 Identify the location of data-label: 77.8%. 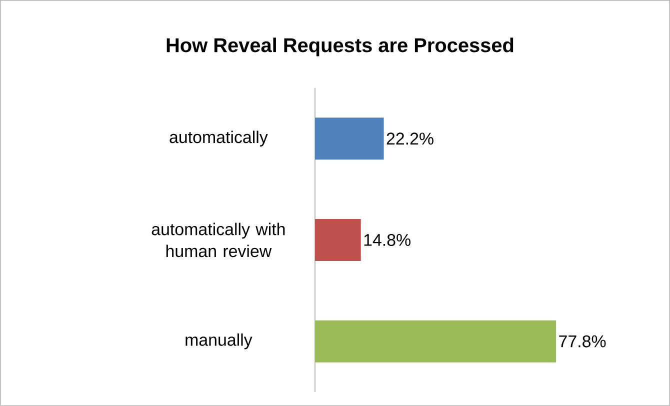
(582, 341).